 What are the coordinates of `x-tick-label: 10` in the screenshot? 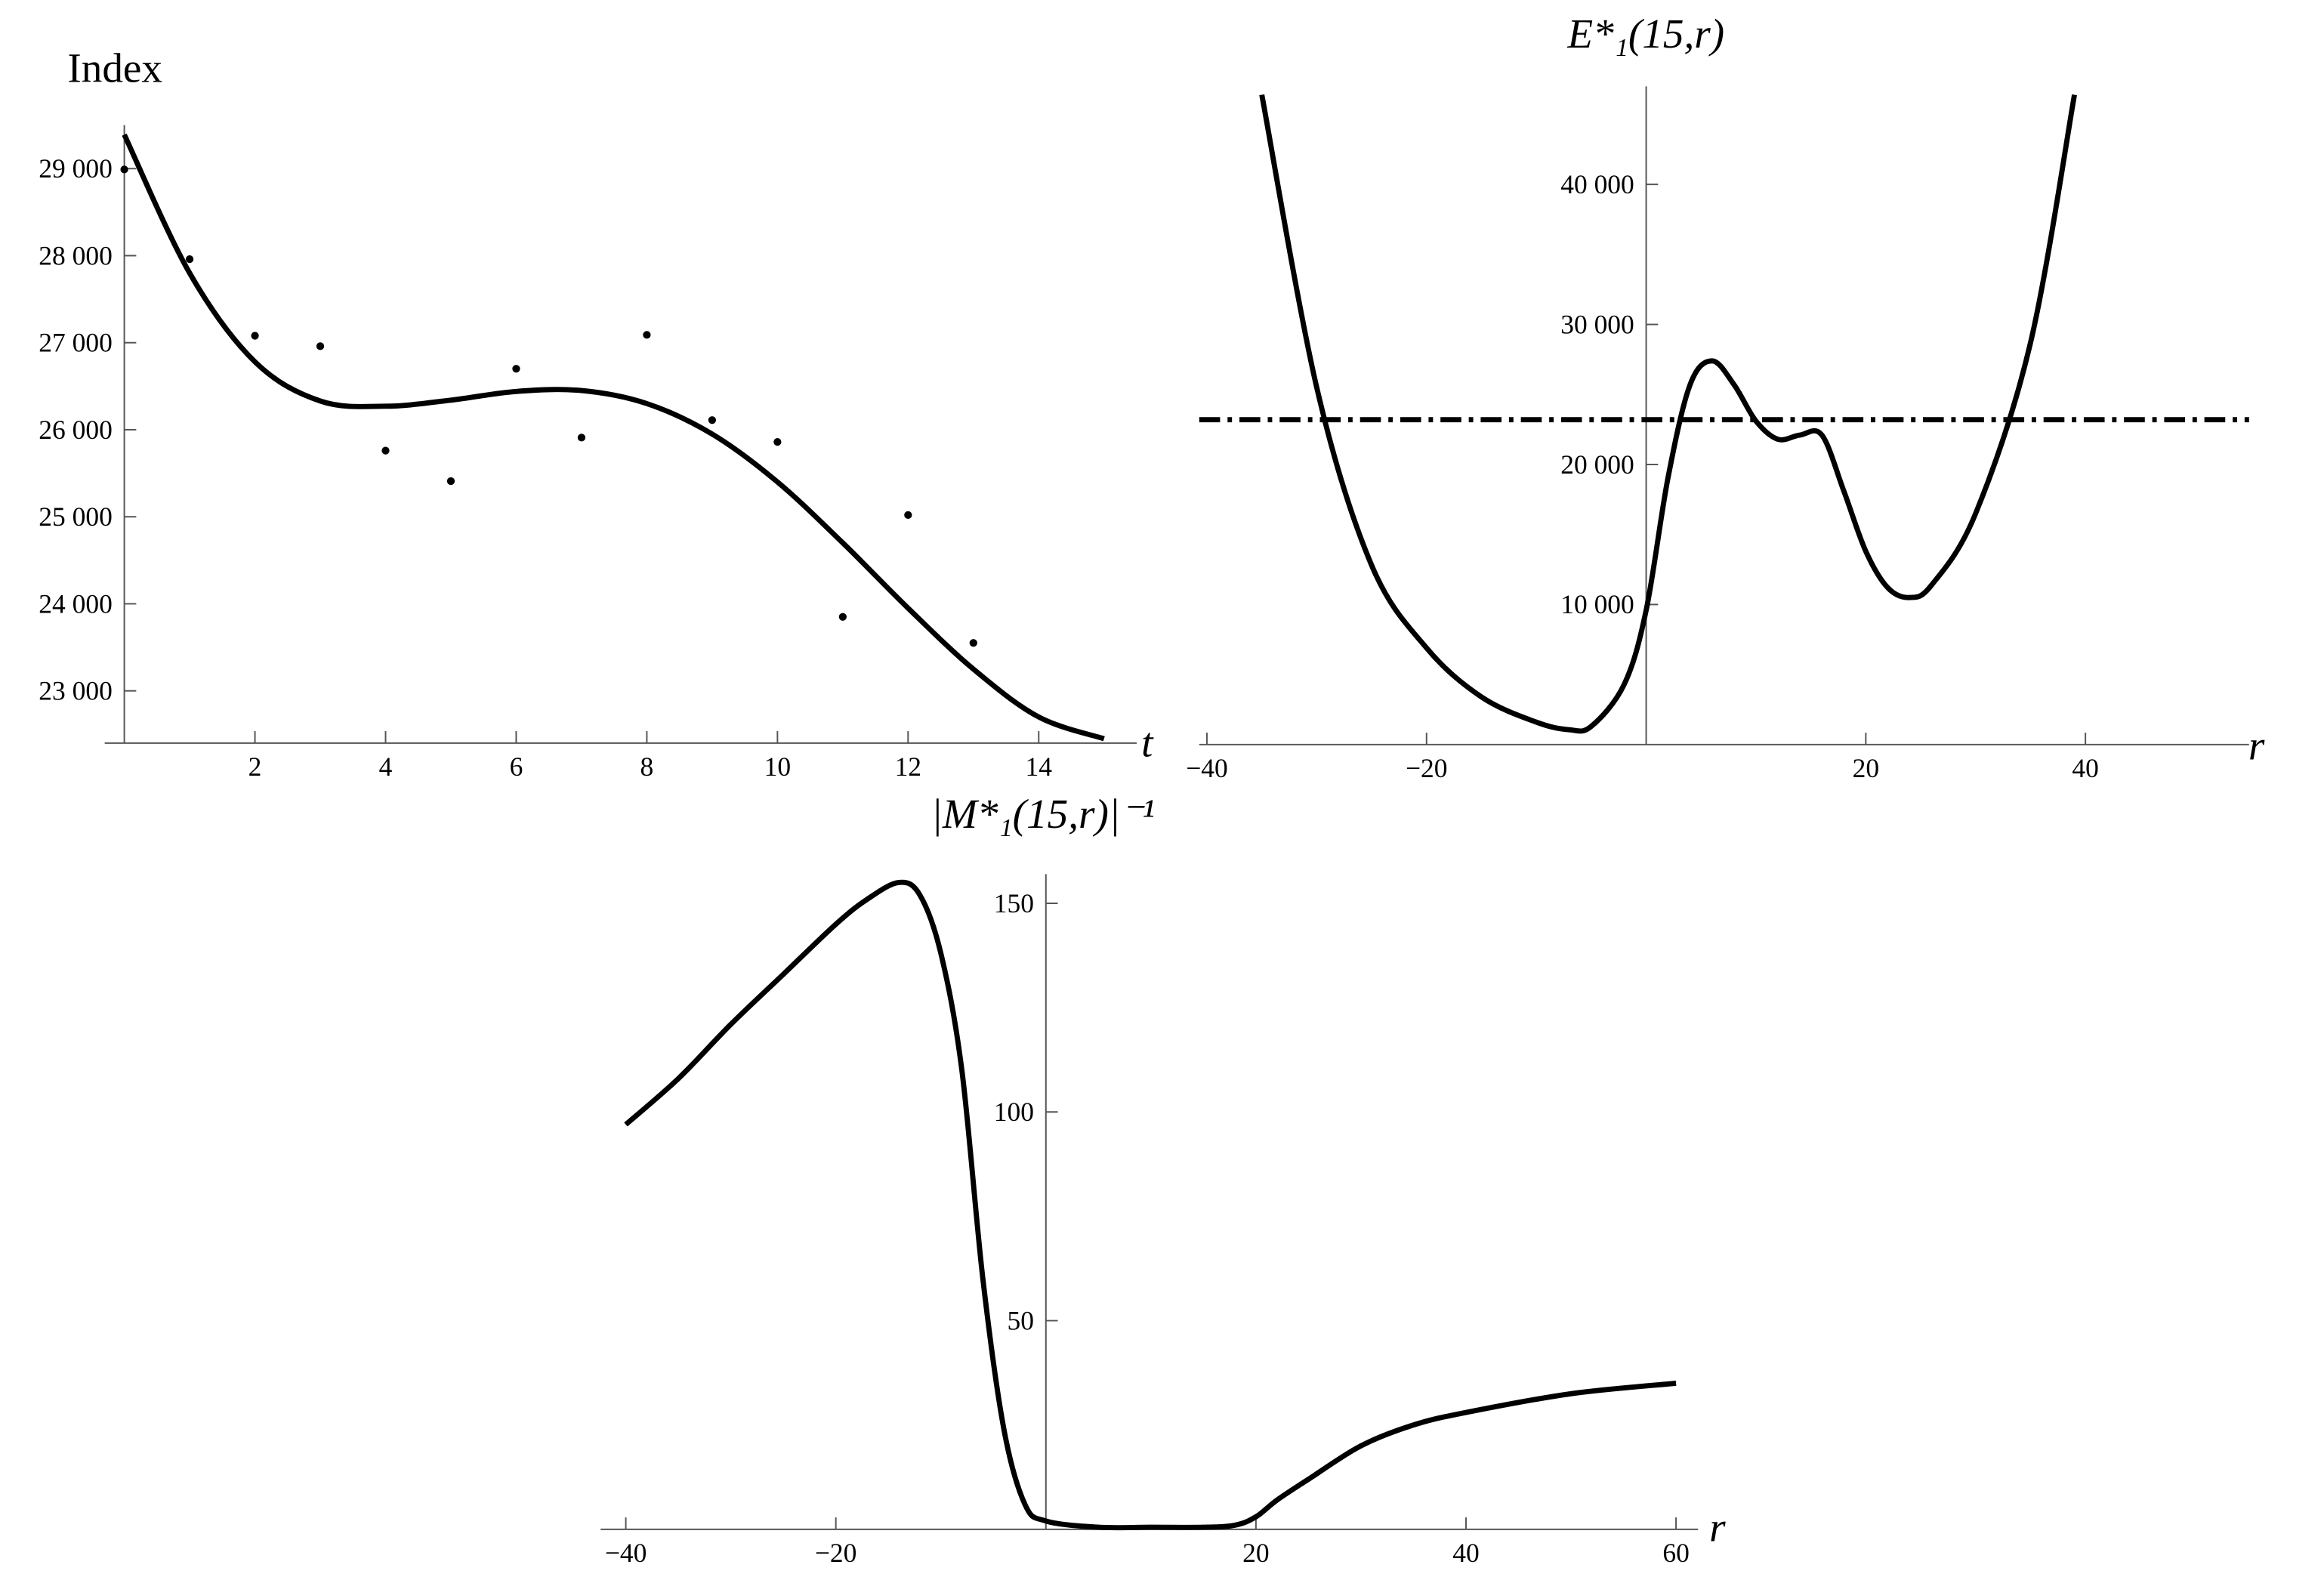 It's located at (778, 767).